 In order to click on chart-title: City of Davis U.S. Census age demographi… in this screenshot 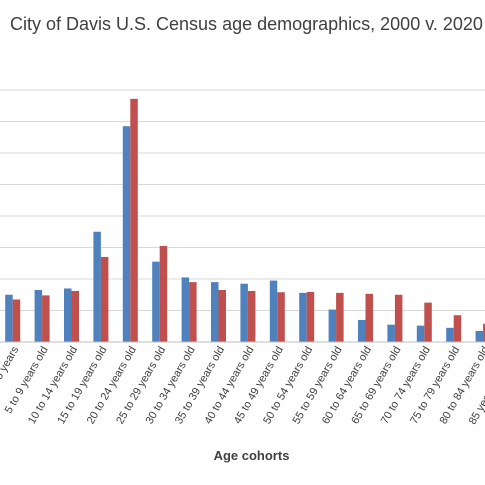, I will do `click(246, 24)`.